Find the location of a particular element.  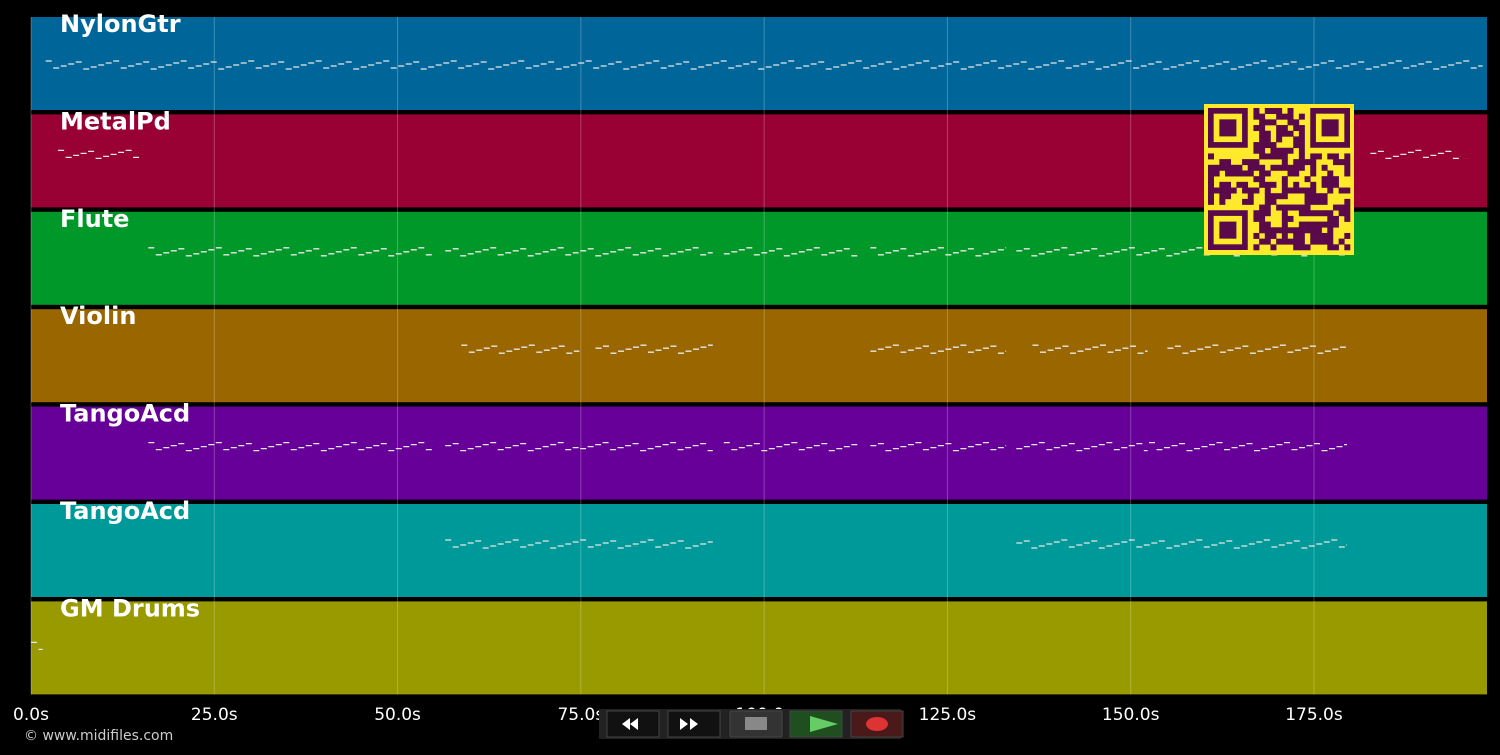

stop-button is located at coordinates (756, 724).